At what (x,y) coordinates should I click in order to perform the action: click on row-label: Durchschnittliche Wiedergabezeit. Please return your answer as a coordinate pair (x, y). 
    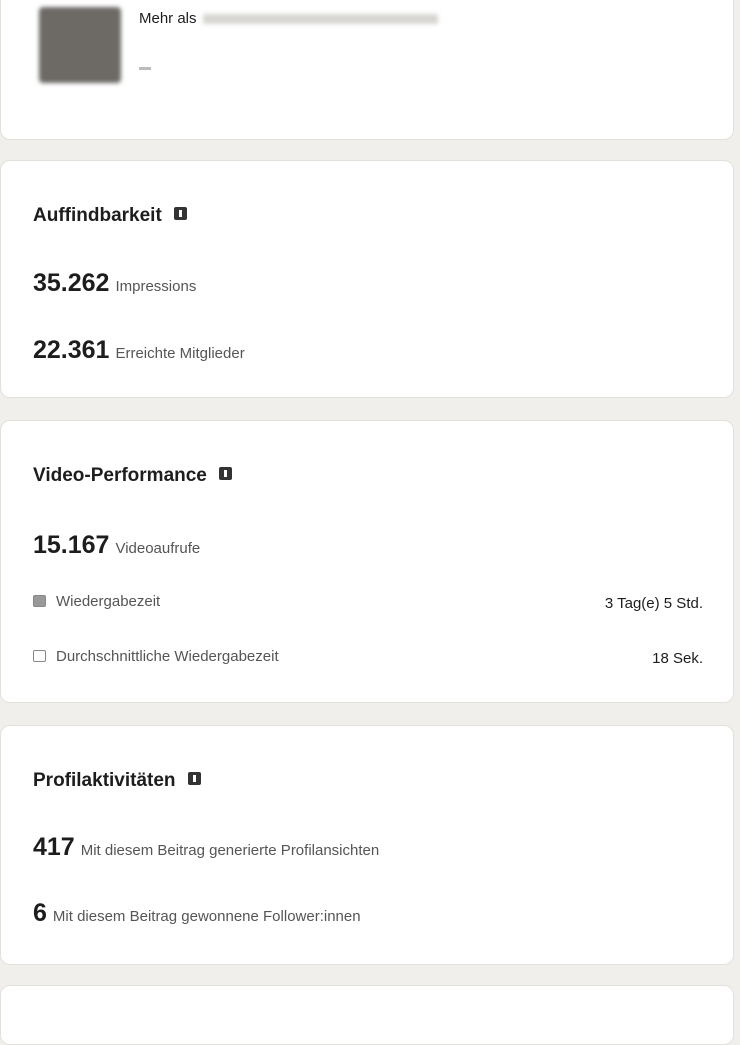
    Looking at the image, I should click on (167, 656).